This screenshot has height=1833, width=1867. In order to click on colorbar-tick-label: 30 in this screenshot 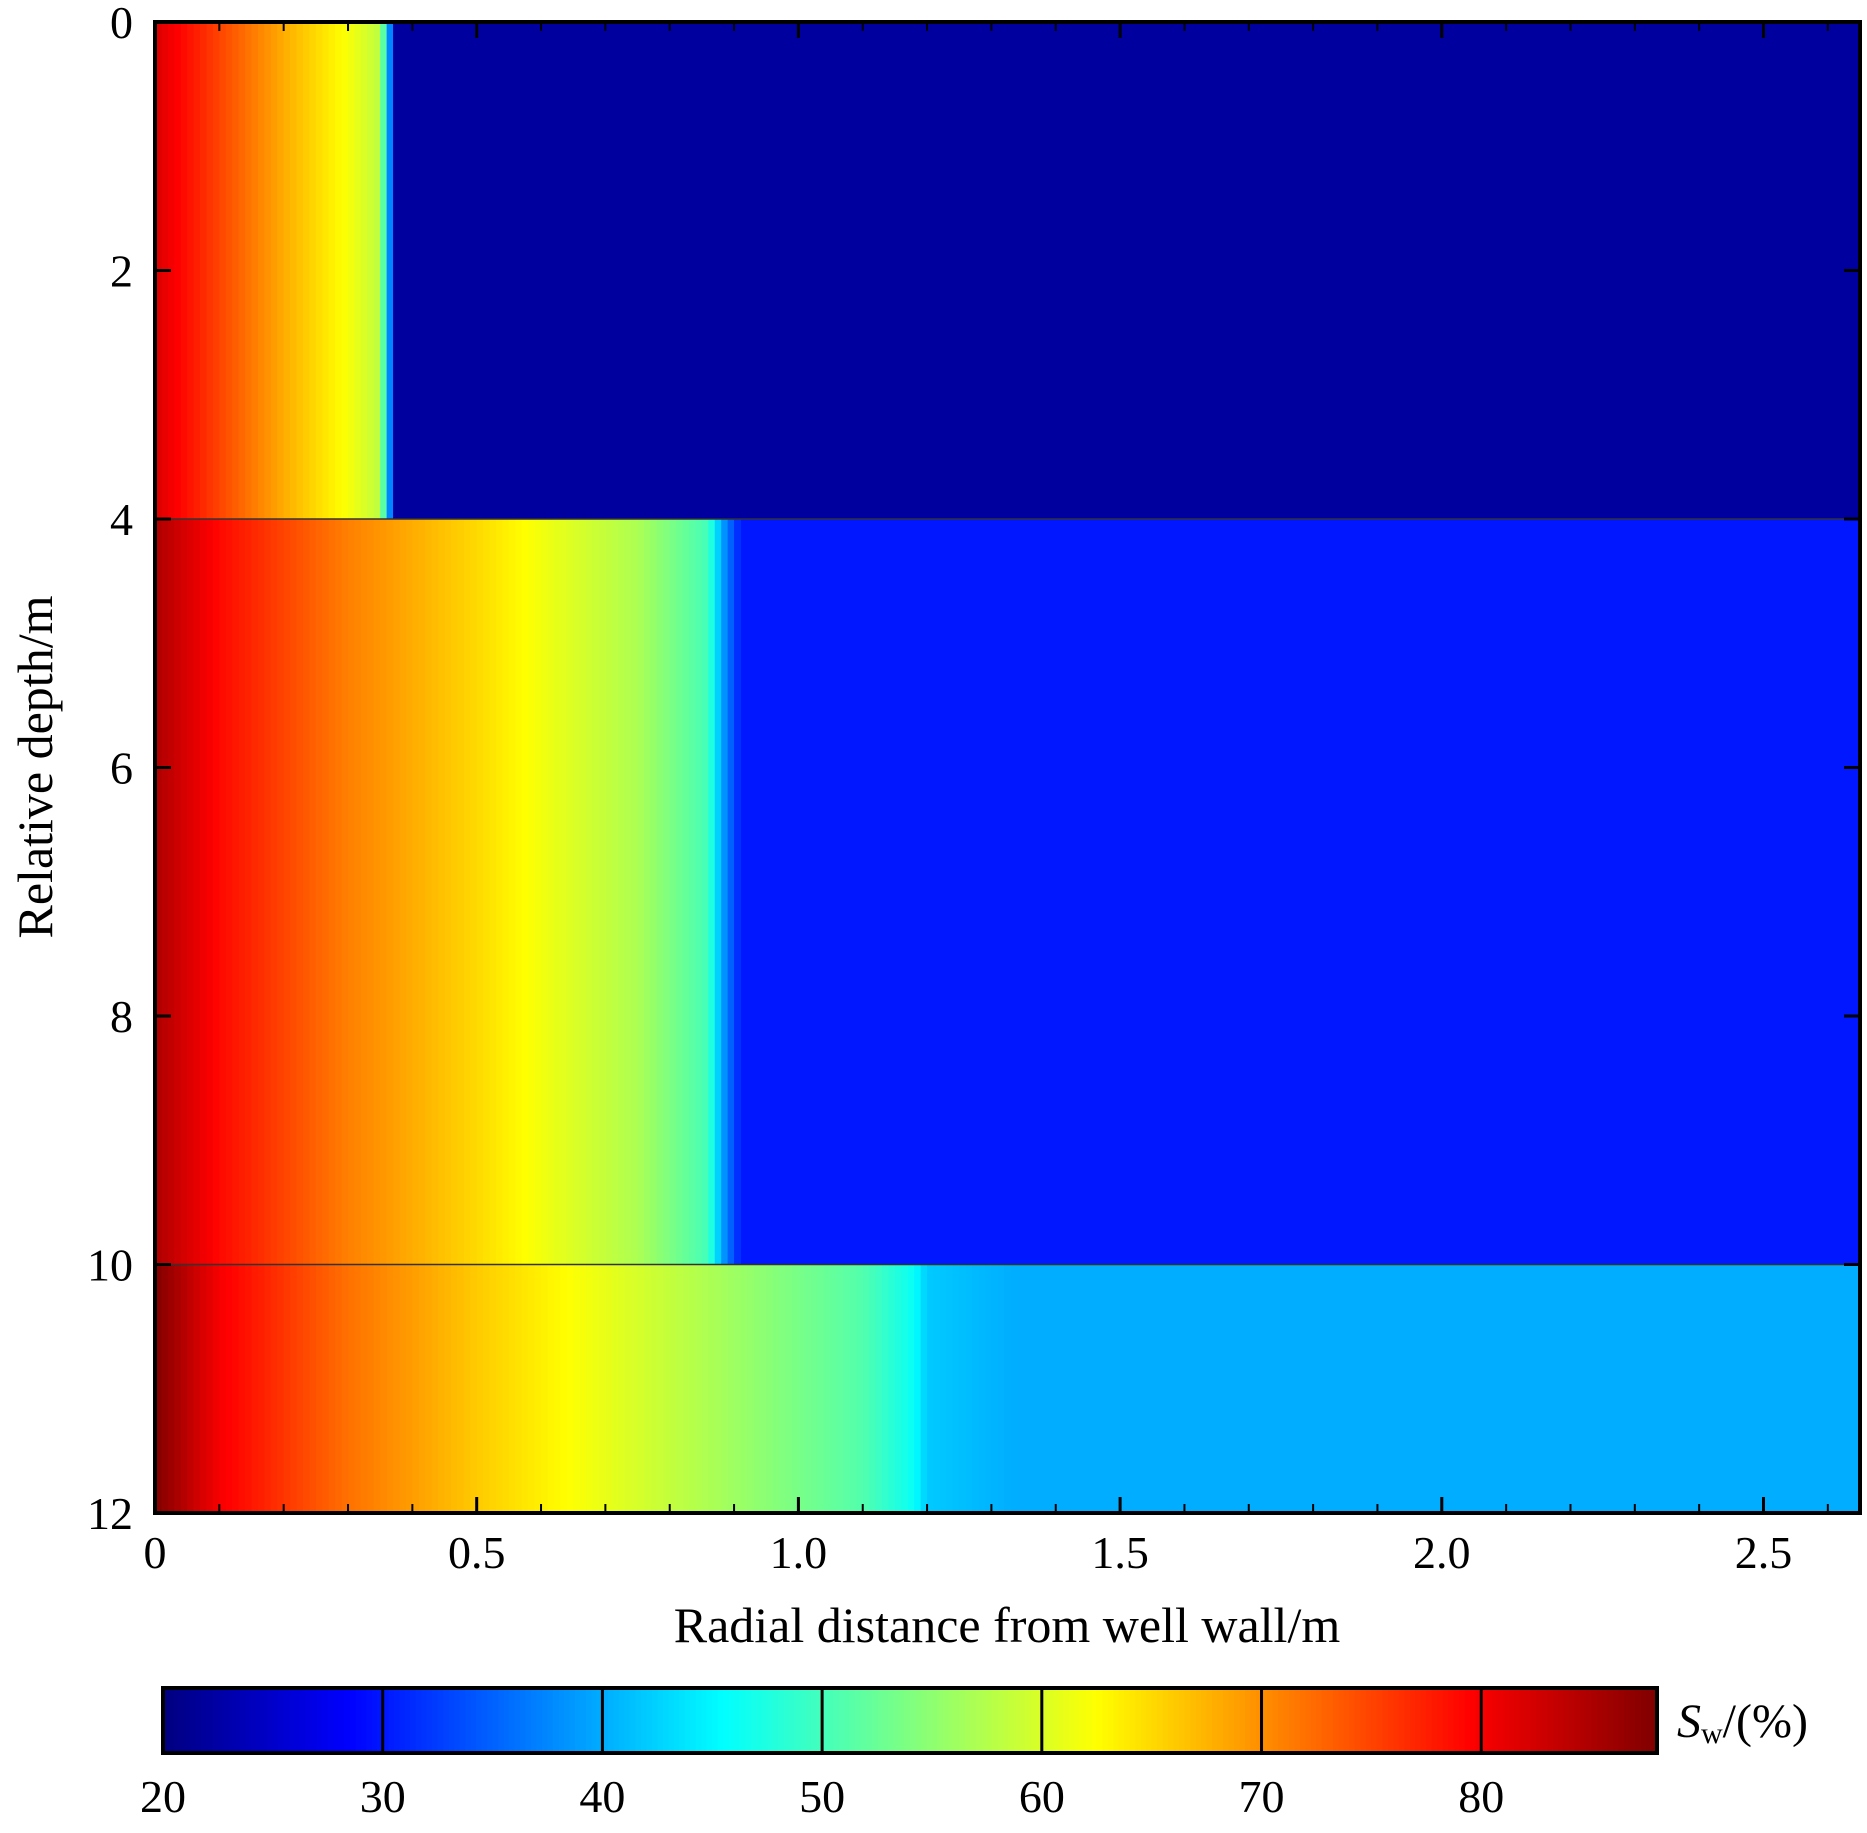, I will do `click(383, 1796)`.